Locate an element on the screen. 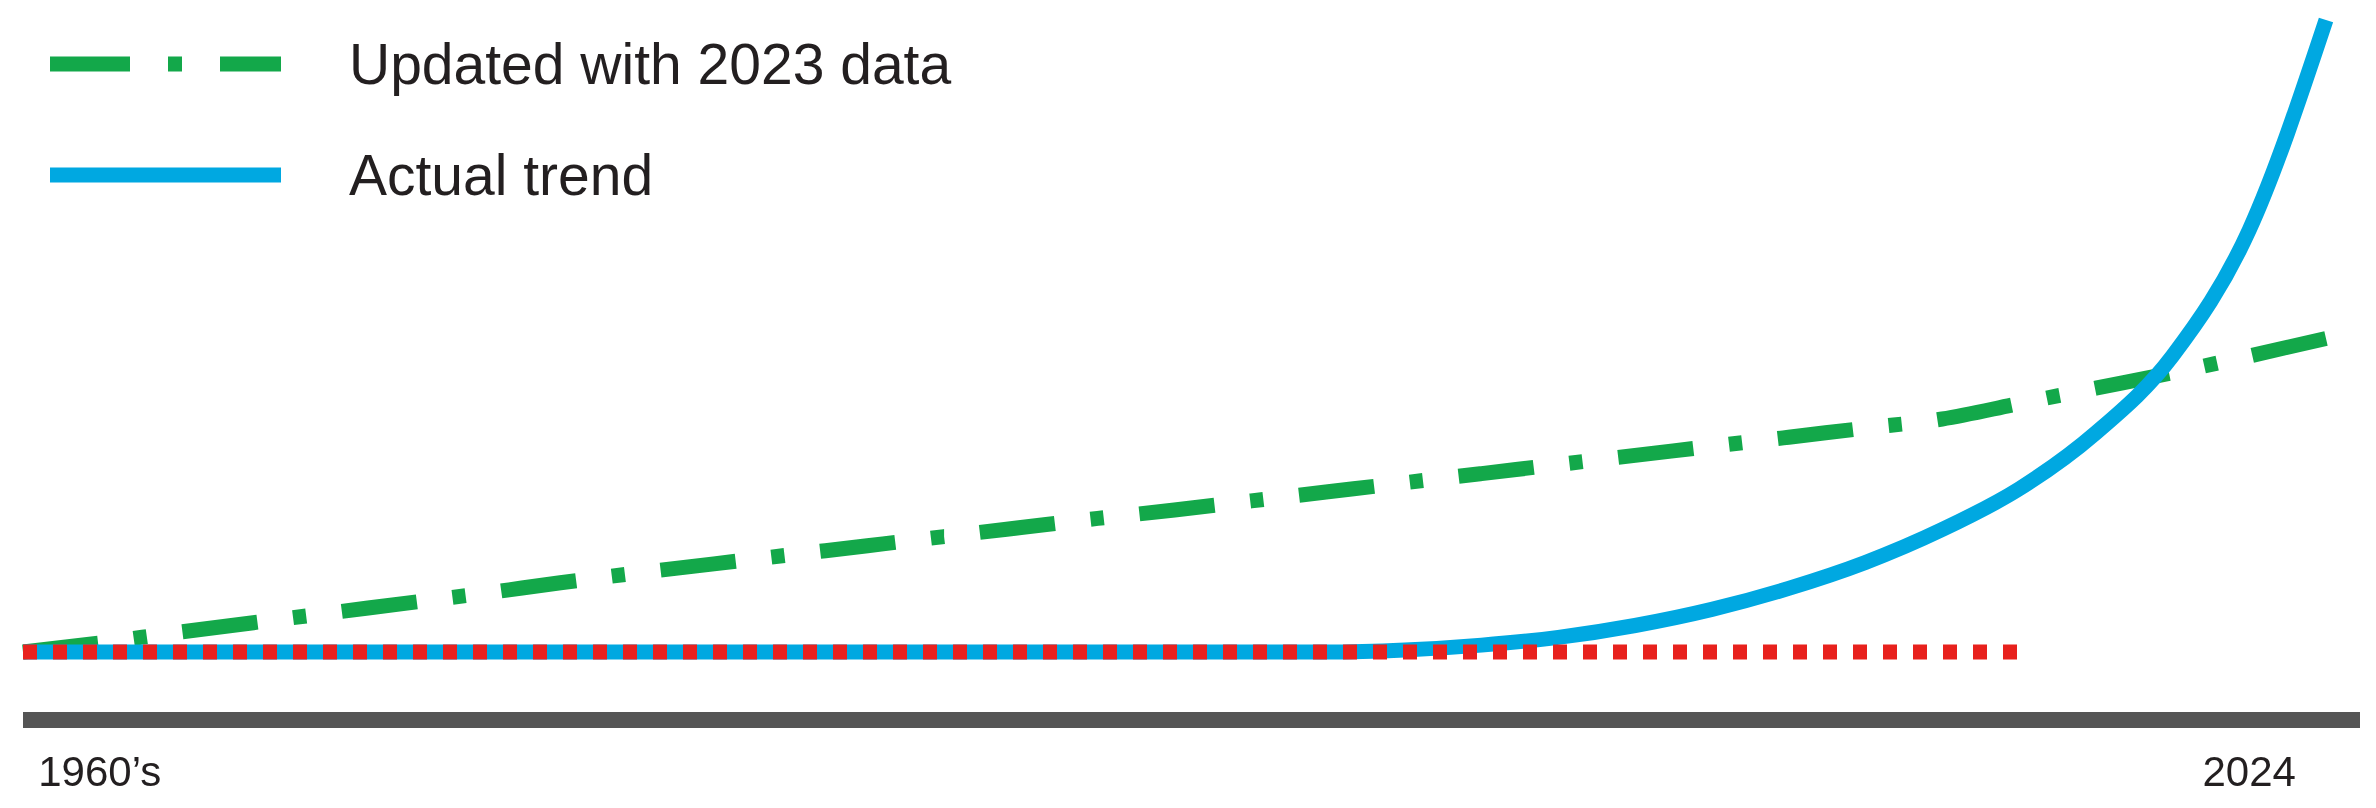 The image size is (2376, 808). x-tick-label: 1960’s is located at coordinates (100, 771).